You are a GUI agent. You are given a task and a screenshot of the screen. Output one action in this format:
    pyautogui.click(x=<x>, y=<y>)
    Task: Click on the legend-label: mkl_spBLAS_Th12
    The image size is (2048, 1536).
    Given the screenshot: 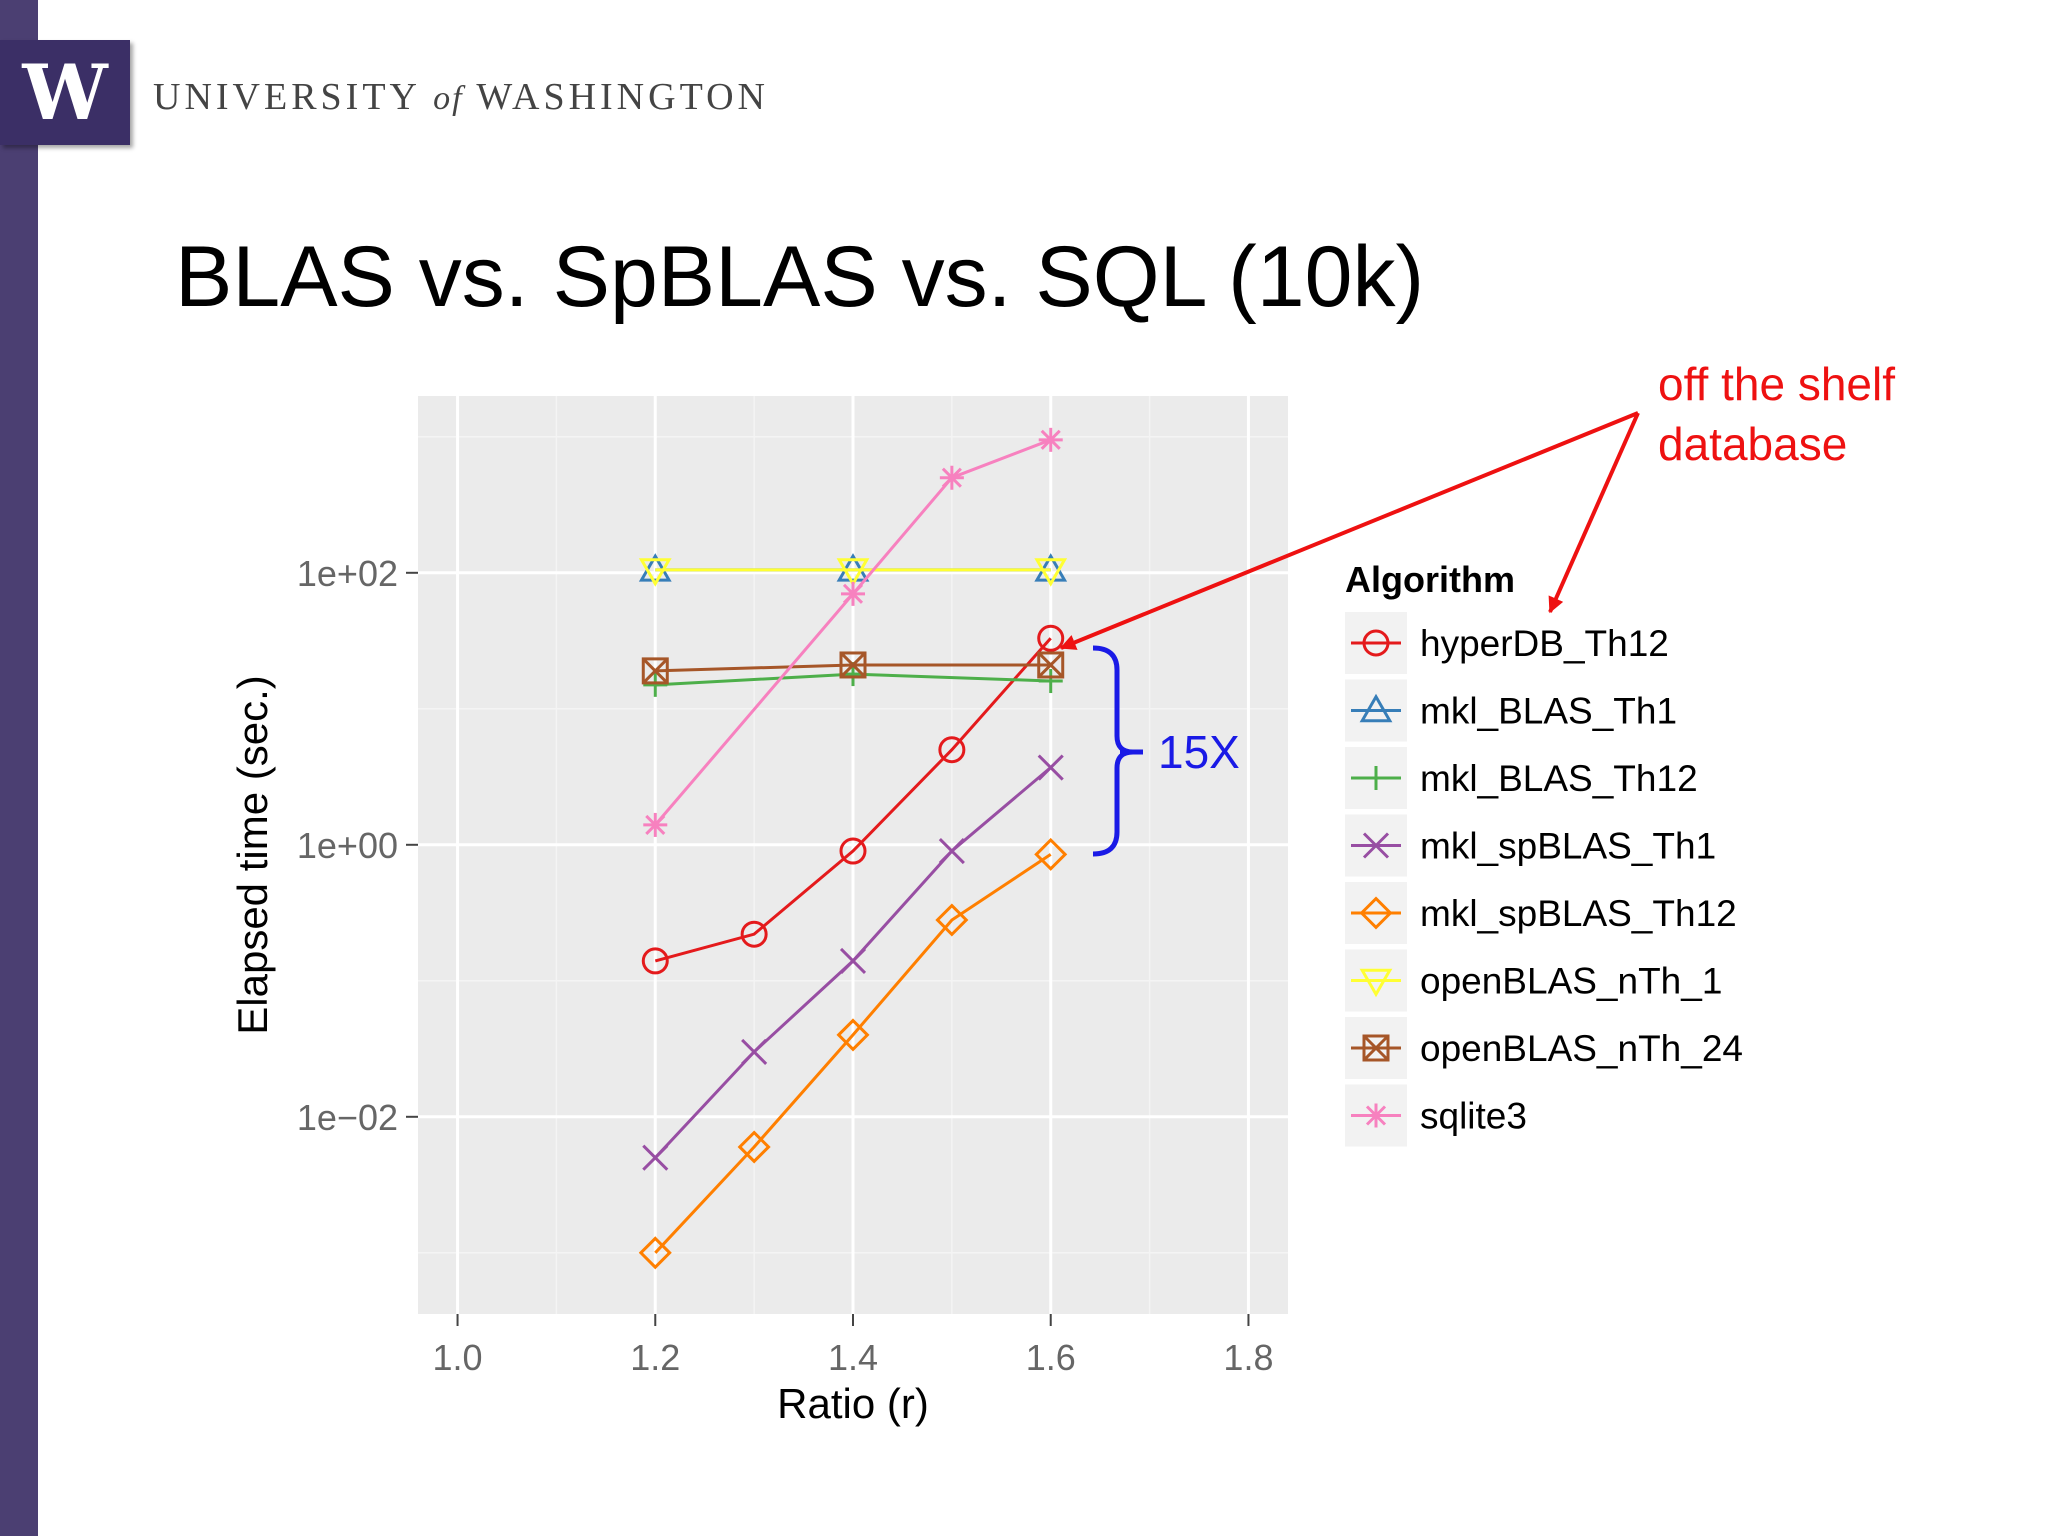 What is the action you would take?
    pyautogui.click(x=1578, y=913)
    